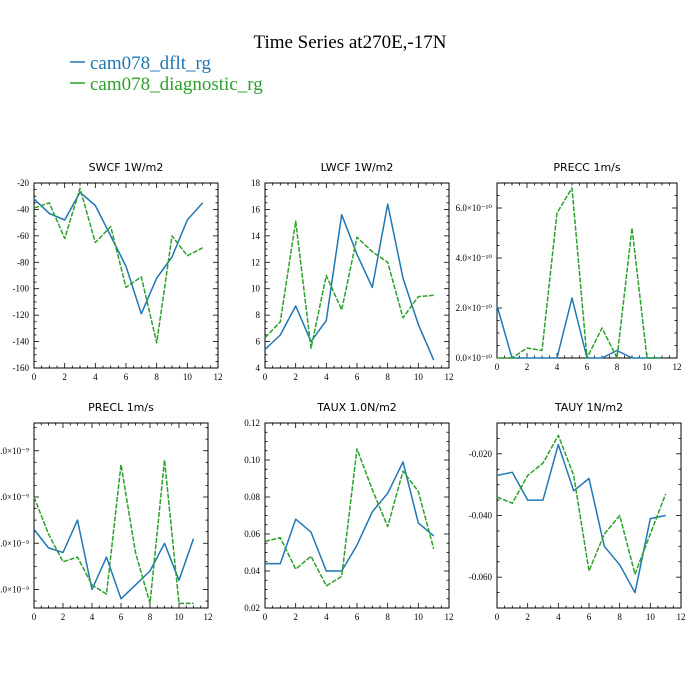  Describe the element at coordinates (474, 258) in the screenshot. I see `y-tick-label: 4.0×10⁻¹⁰` at that location.